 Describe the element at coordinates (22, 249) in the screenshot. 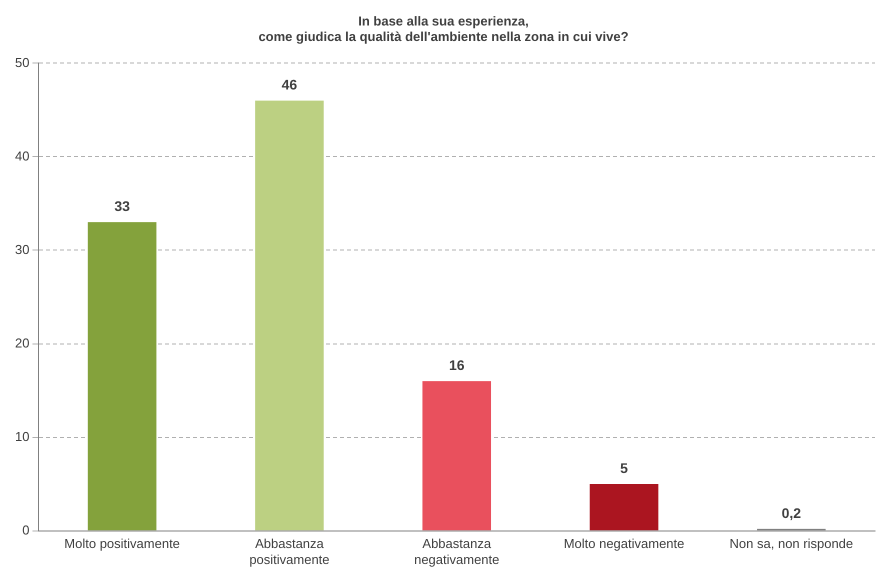

I see `y-tick-label: 30` at that location.